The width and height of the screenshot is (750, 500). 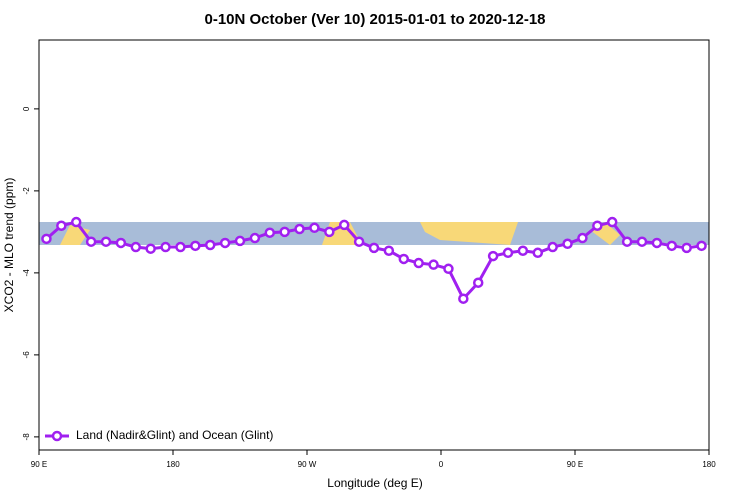 What do you see at coordinates (441, 464) in the screenshot?
I see `x-tick-label: 0` at bounding box center [441, 464].